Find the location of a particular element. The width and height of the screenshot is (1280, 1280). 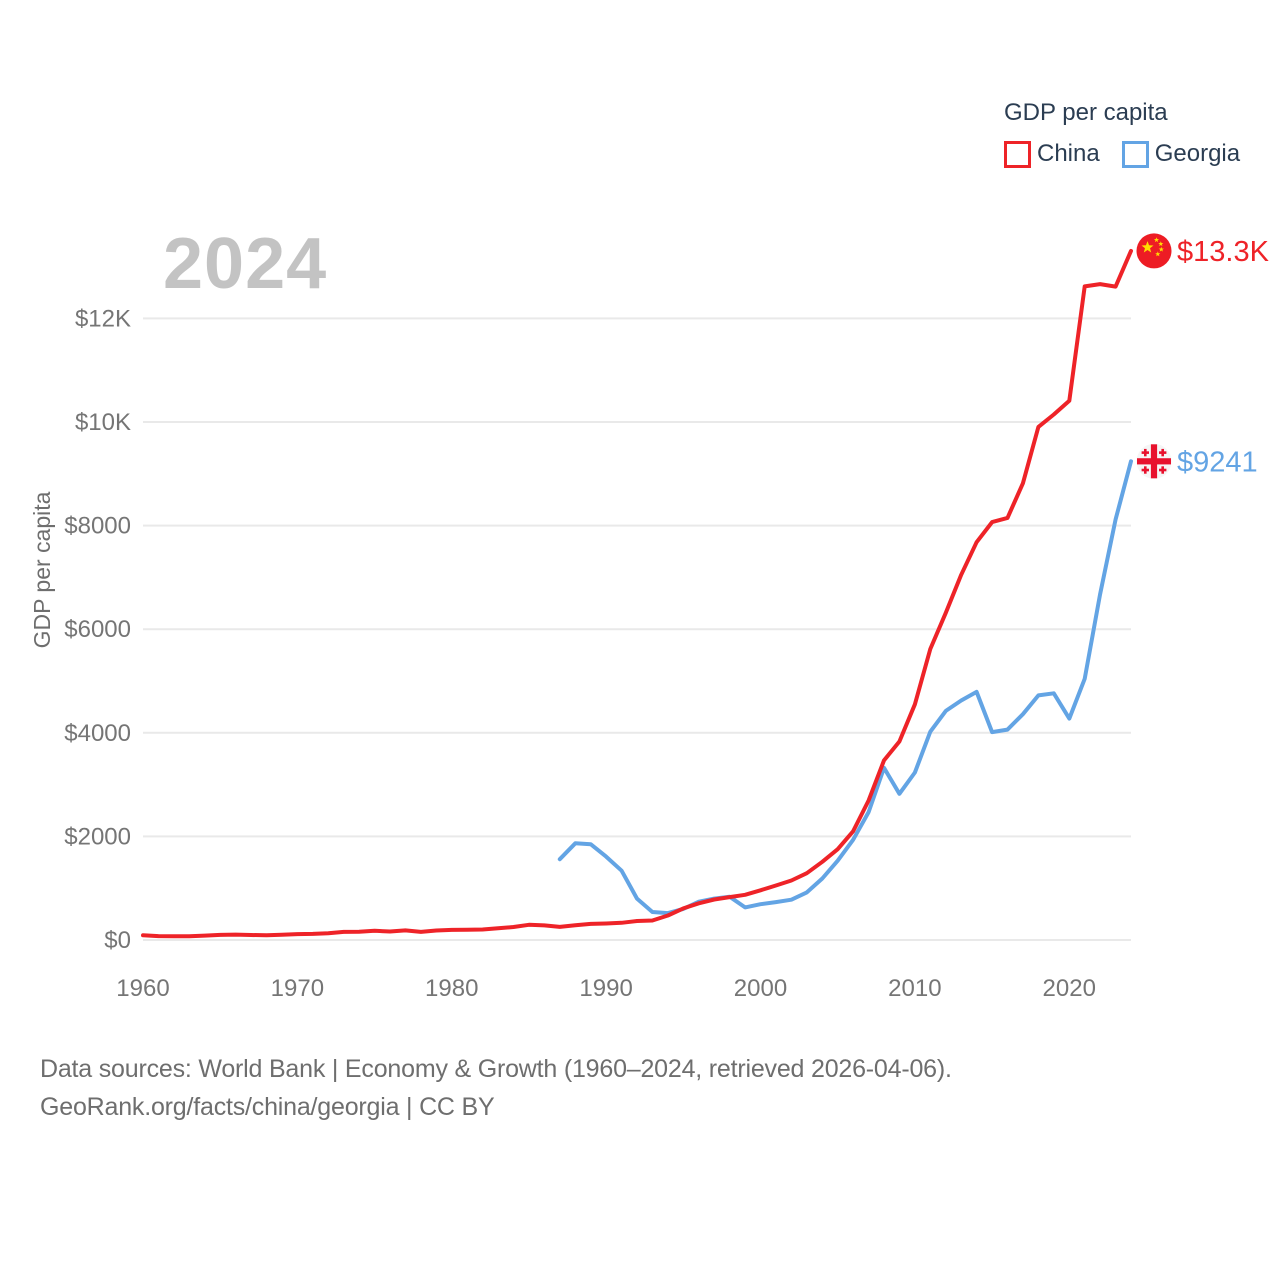

y-tick-label: $8000 is located at coordinates (97, 526).